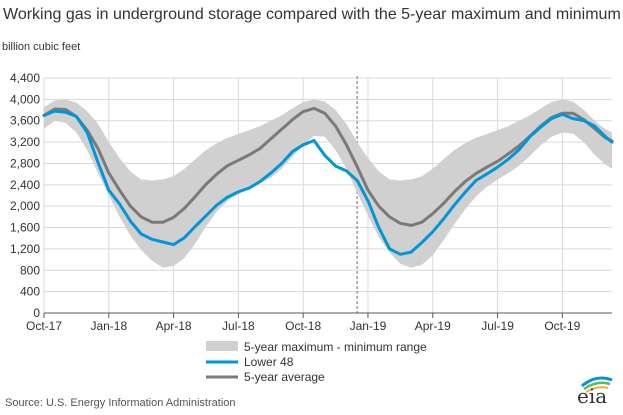  I want to click on legend-label: 5-year maximum - minimum range, so click(335, 347).